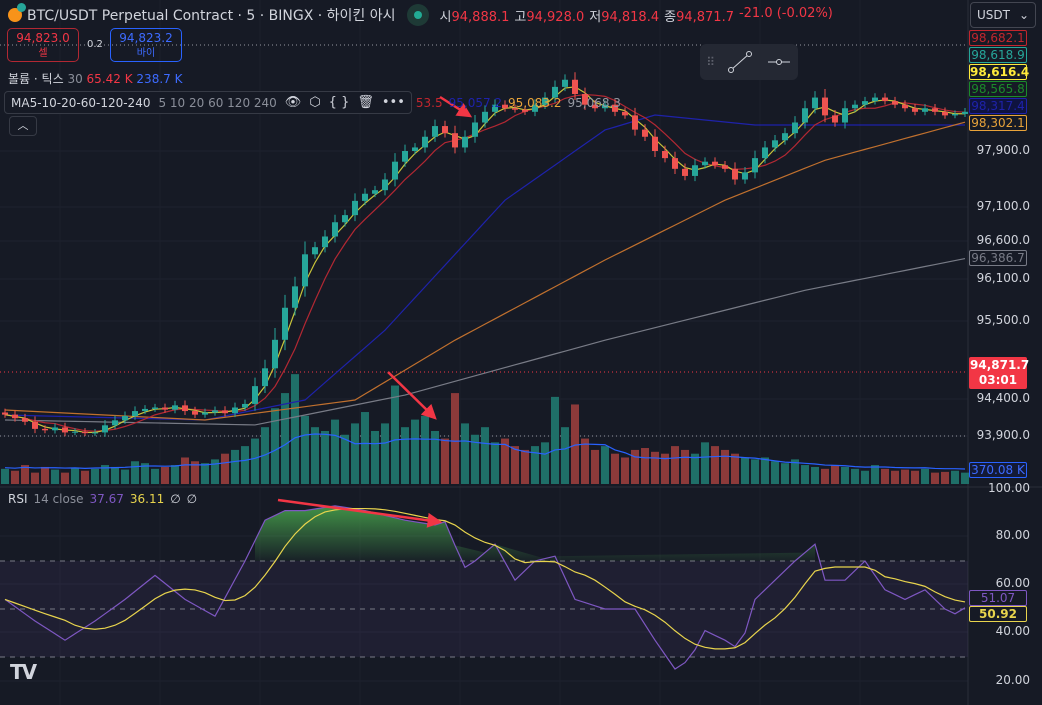  What do you see at coordinates (1003, 15) in the screenshot?
I see `currency-select: USDT ⌄` at bounding box center [1003, 15].